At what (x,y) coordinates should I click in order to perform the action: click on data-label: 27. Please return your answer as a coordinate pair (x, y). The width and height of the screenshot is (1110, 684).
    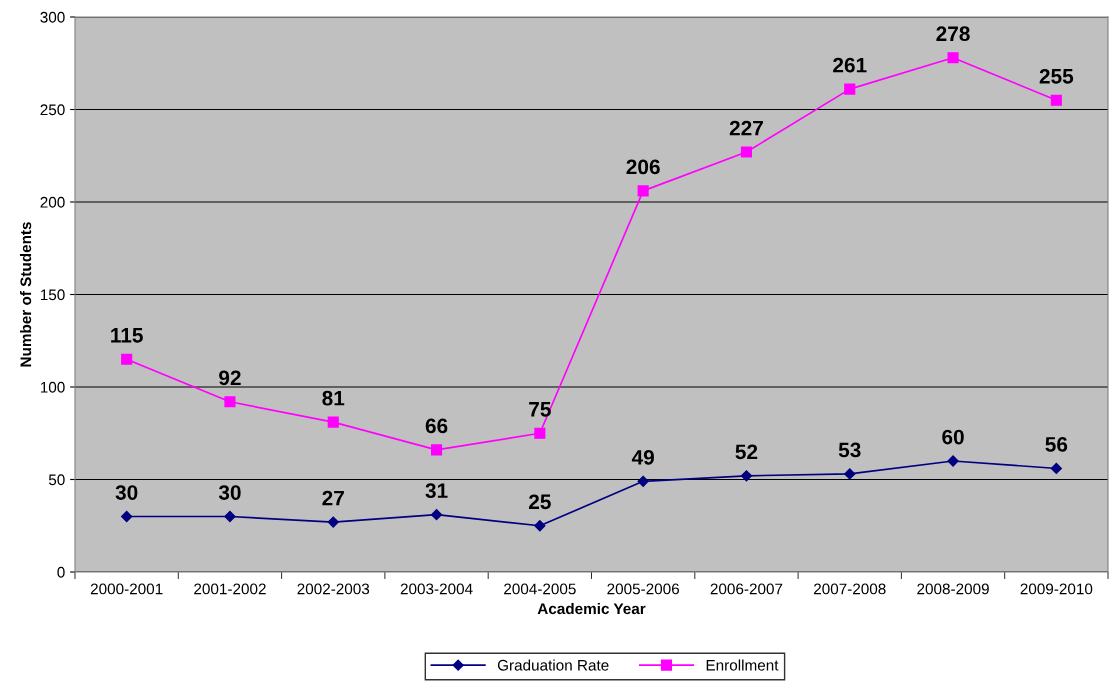
    Looking at the image, I should click on (333, 498).